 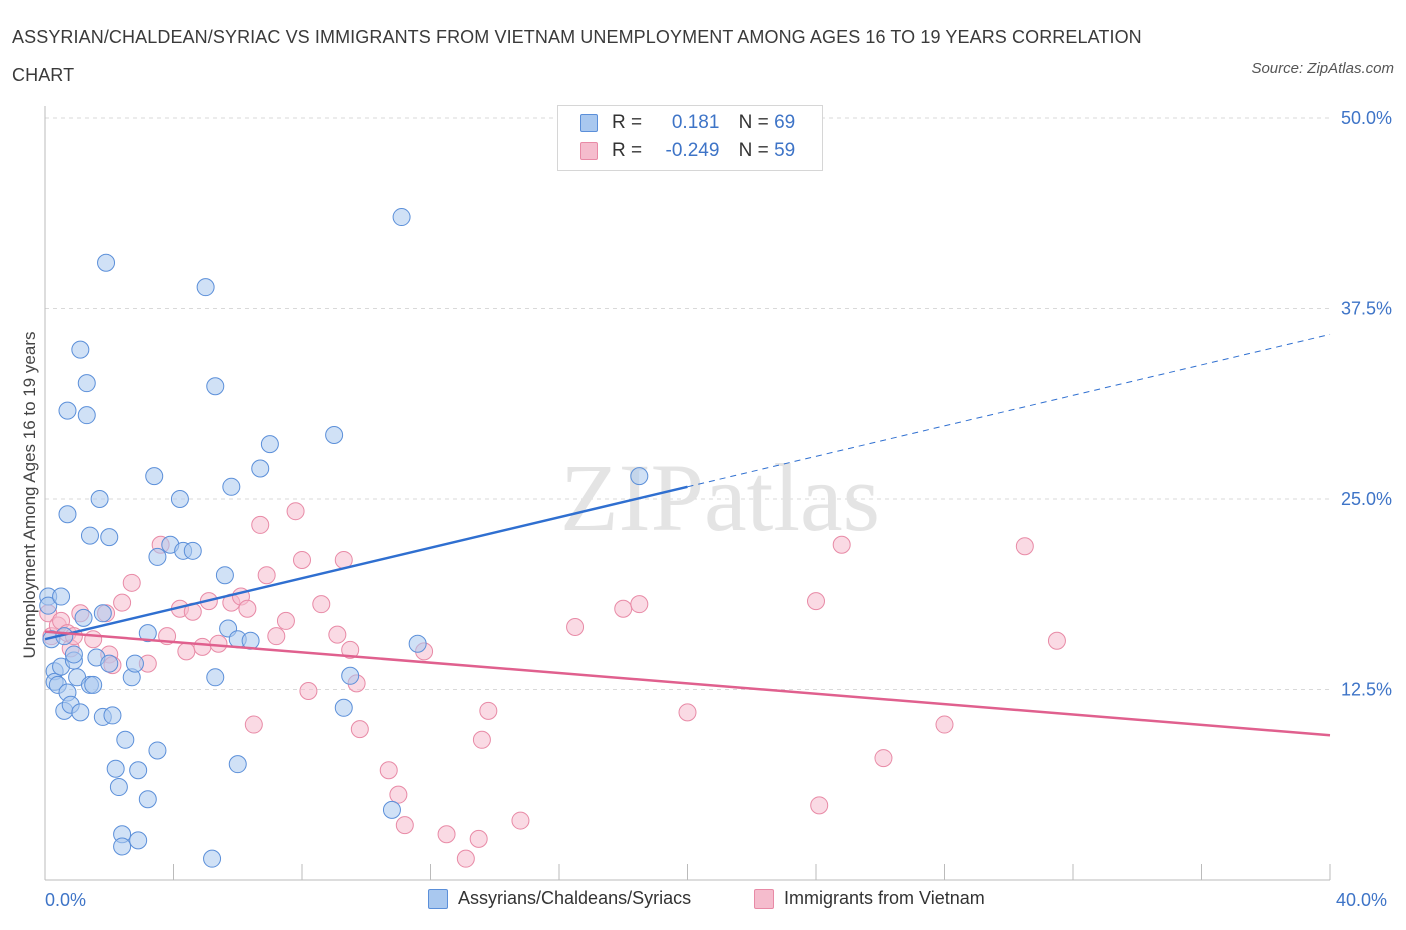 What do you see at coordinates (1366, 499) in the screenshot?
I see `y-tick-label: 25.0%` at bounding box center [1366, 499].